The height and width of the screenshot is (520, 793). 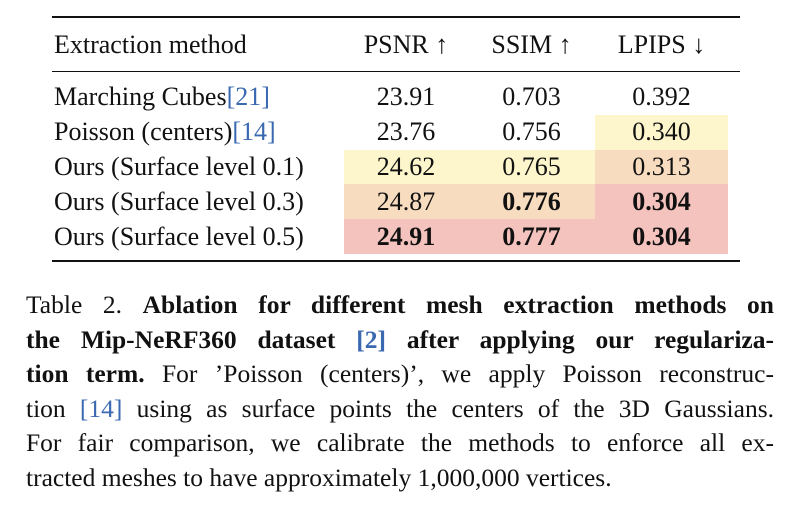 What do you see at coordinates (661, 44) in the screenshot?
I see `header-lpips: LPIPS ↓` at bounding box center [661, 44].